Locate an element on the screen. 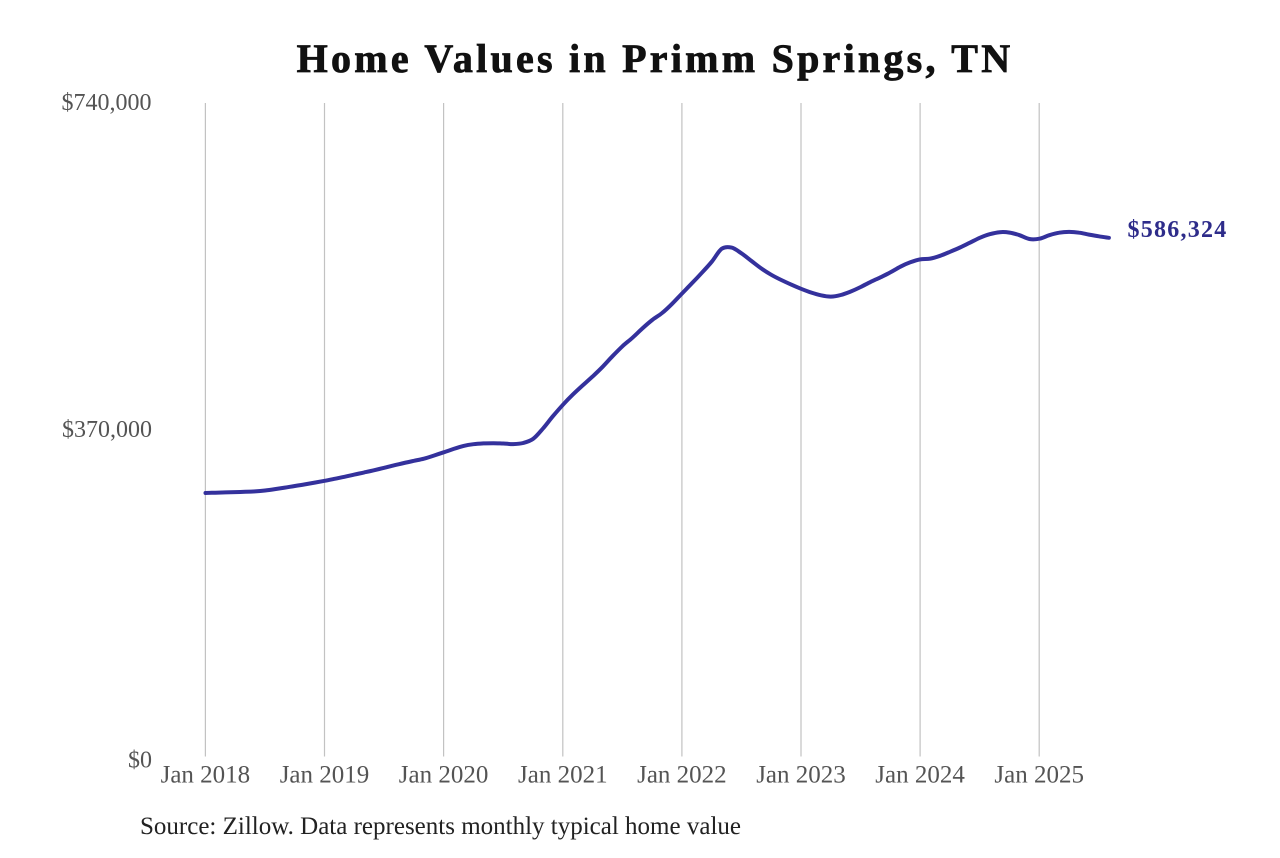 The width and height of the screenshot is (1280, 858). svg-text: $0 is located at coordinates (140, 761).